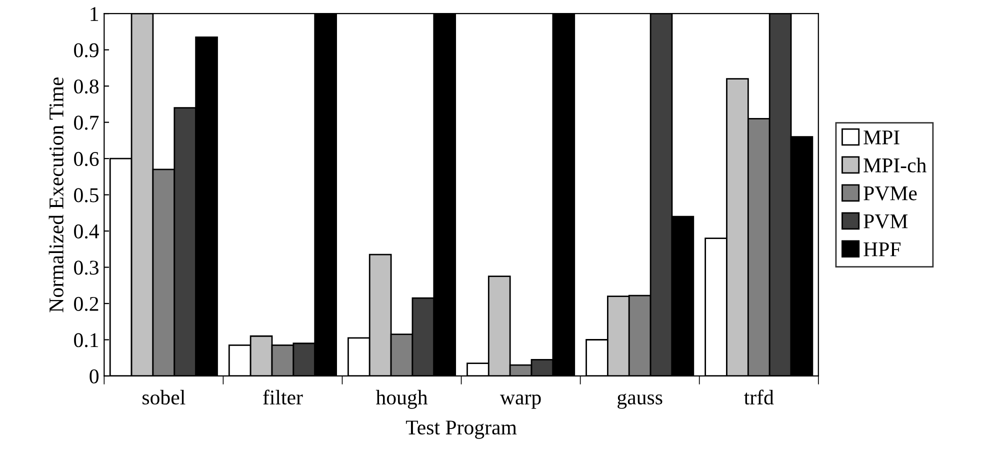  What do you see at coordinates (86, 86) in the screenshot?
I see `y-tick-label: 0.8` at bounding box center [86, 86].